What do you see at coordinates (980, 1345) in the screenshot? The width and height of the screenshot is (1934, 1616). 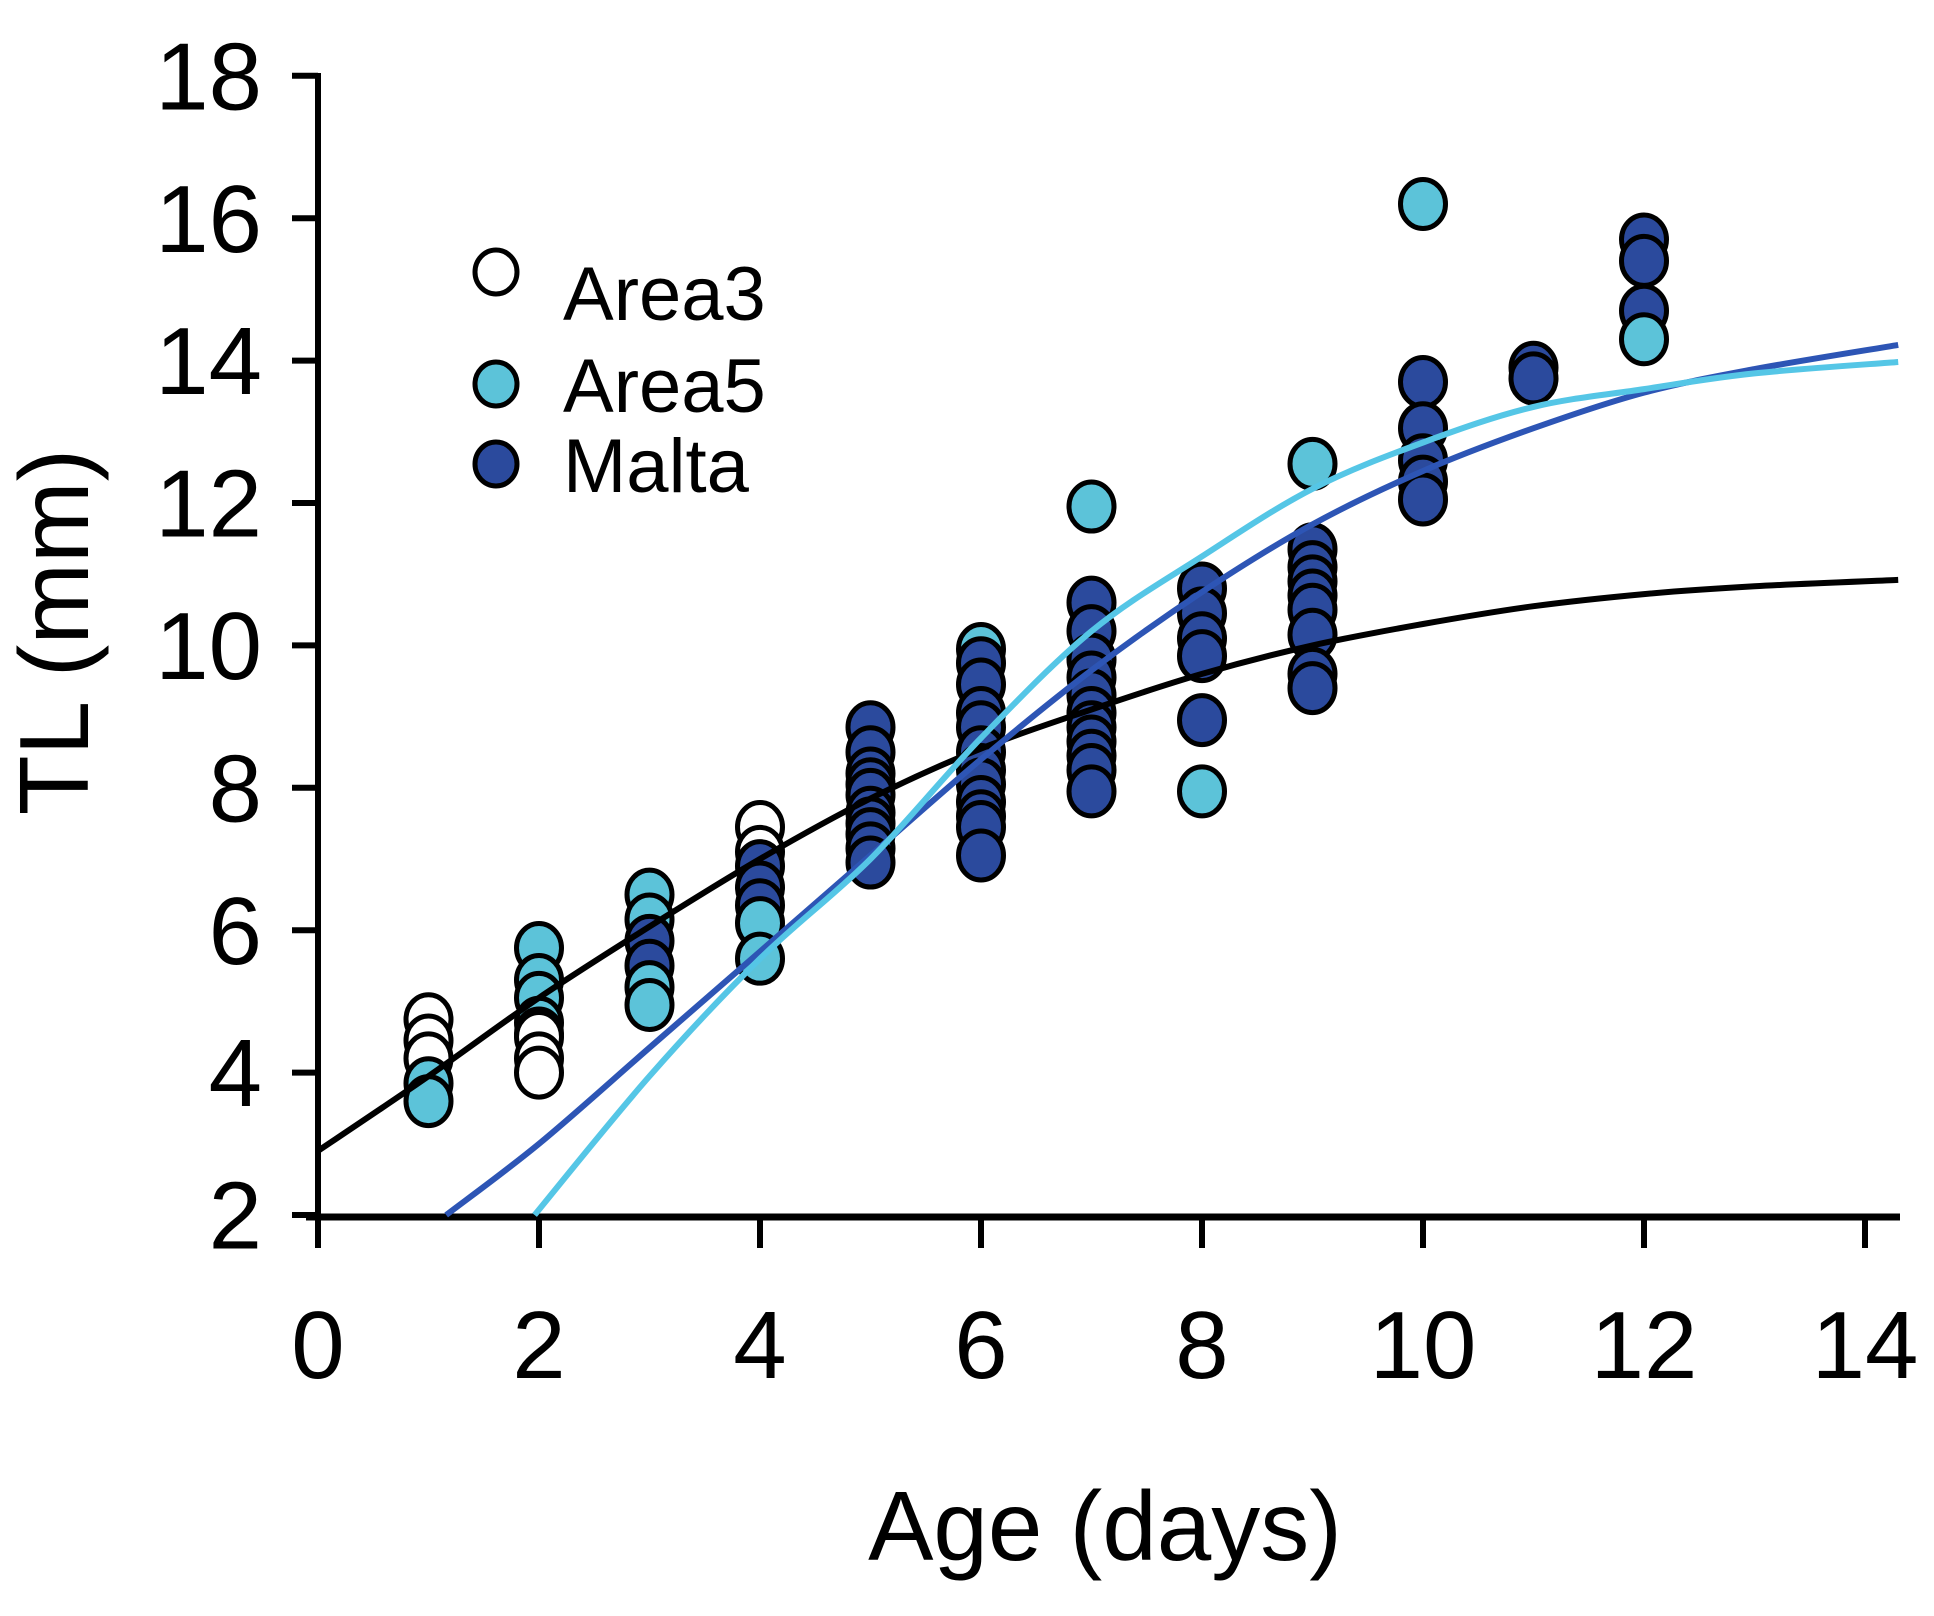 I see `x-tick-label: 6` at bounding box center [980, 1345].